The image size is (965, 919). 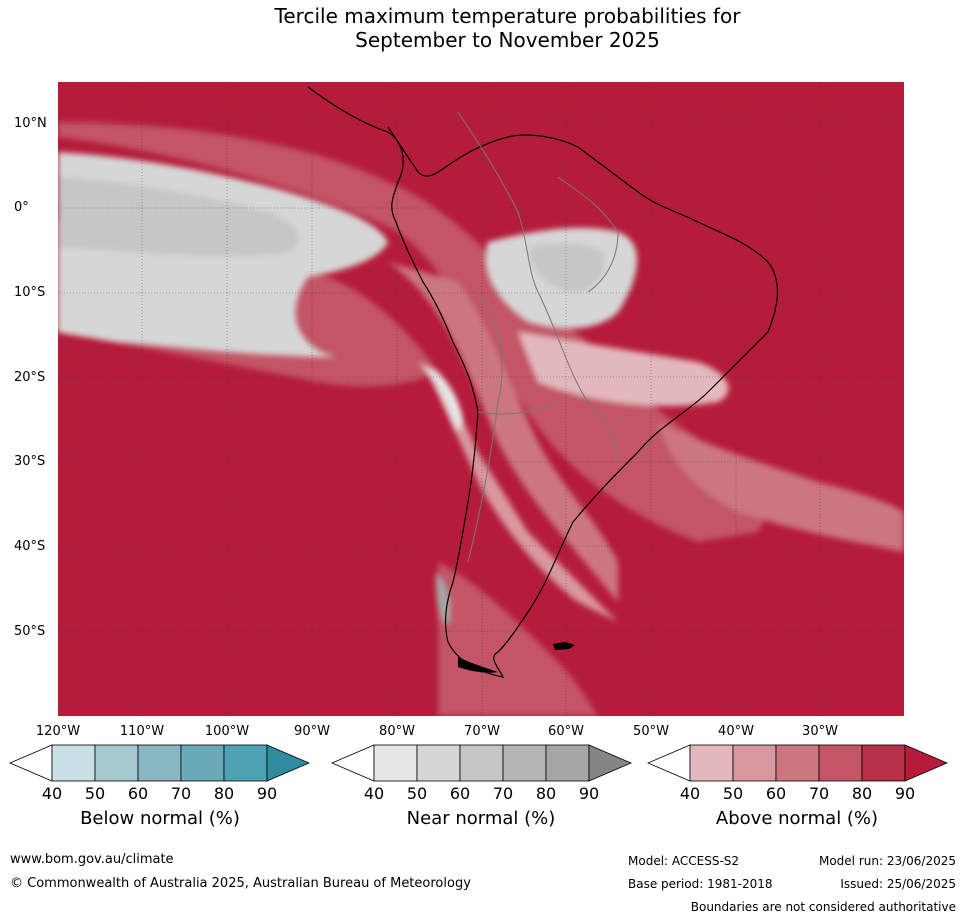 I want to click on above-band-70b, so click(x=503, y=432).